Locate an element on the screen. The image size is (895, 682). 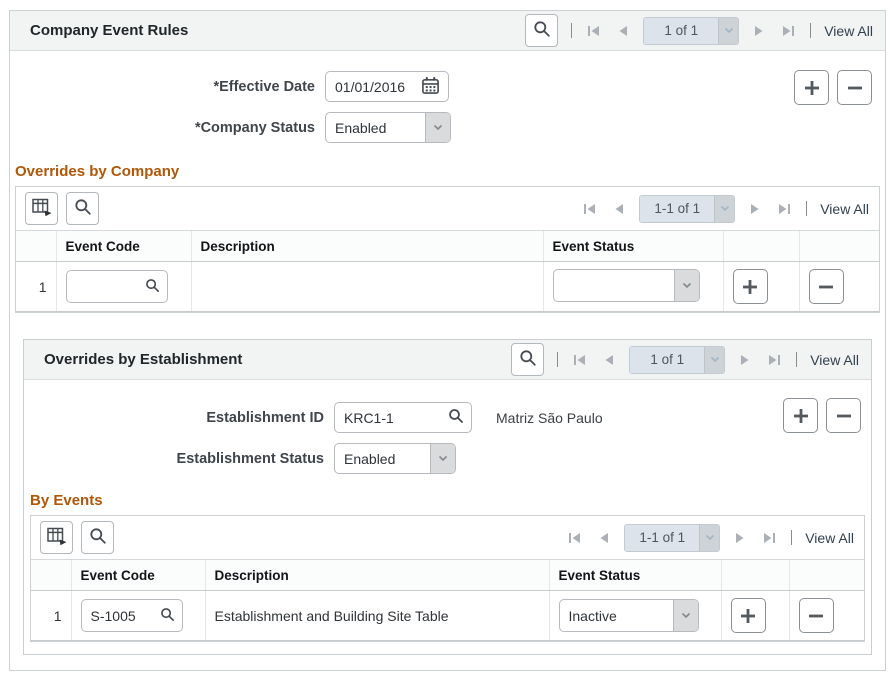
establishment-status-row: Establishment Status Enabled is located at coordinates (447, 458).